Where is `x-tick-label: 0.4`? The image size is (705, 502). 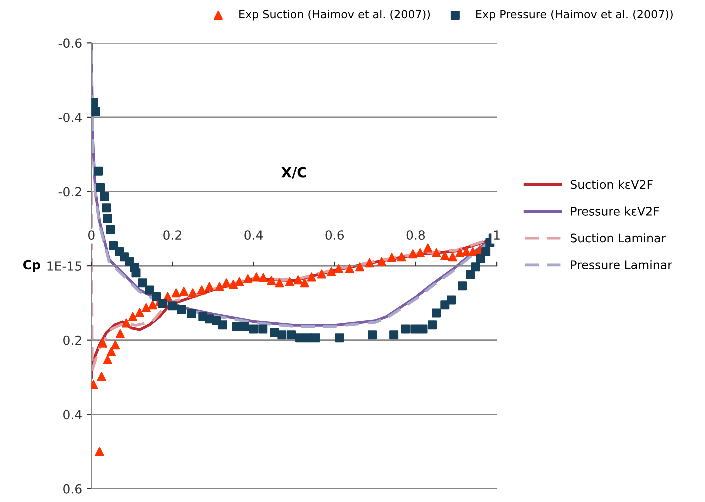
x-tick-label: 0.4 is located at coordinates (254, 235).